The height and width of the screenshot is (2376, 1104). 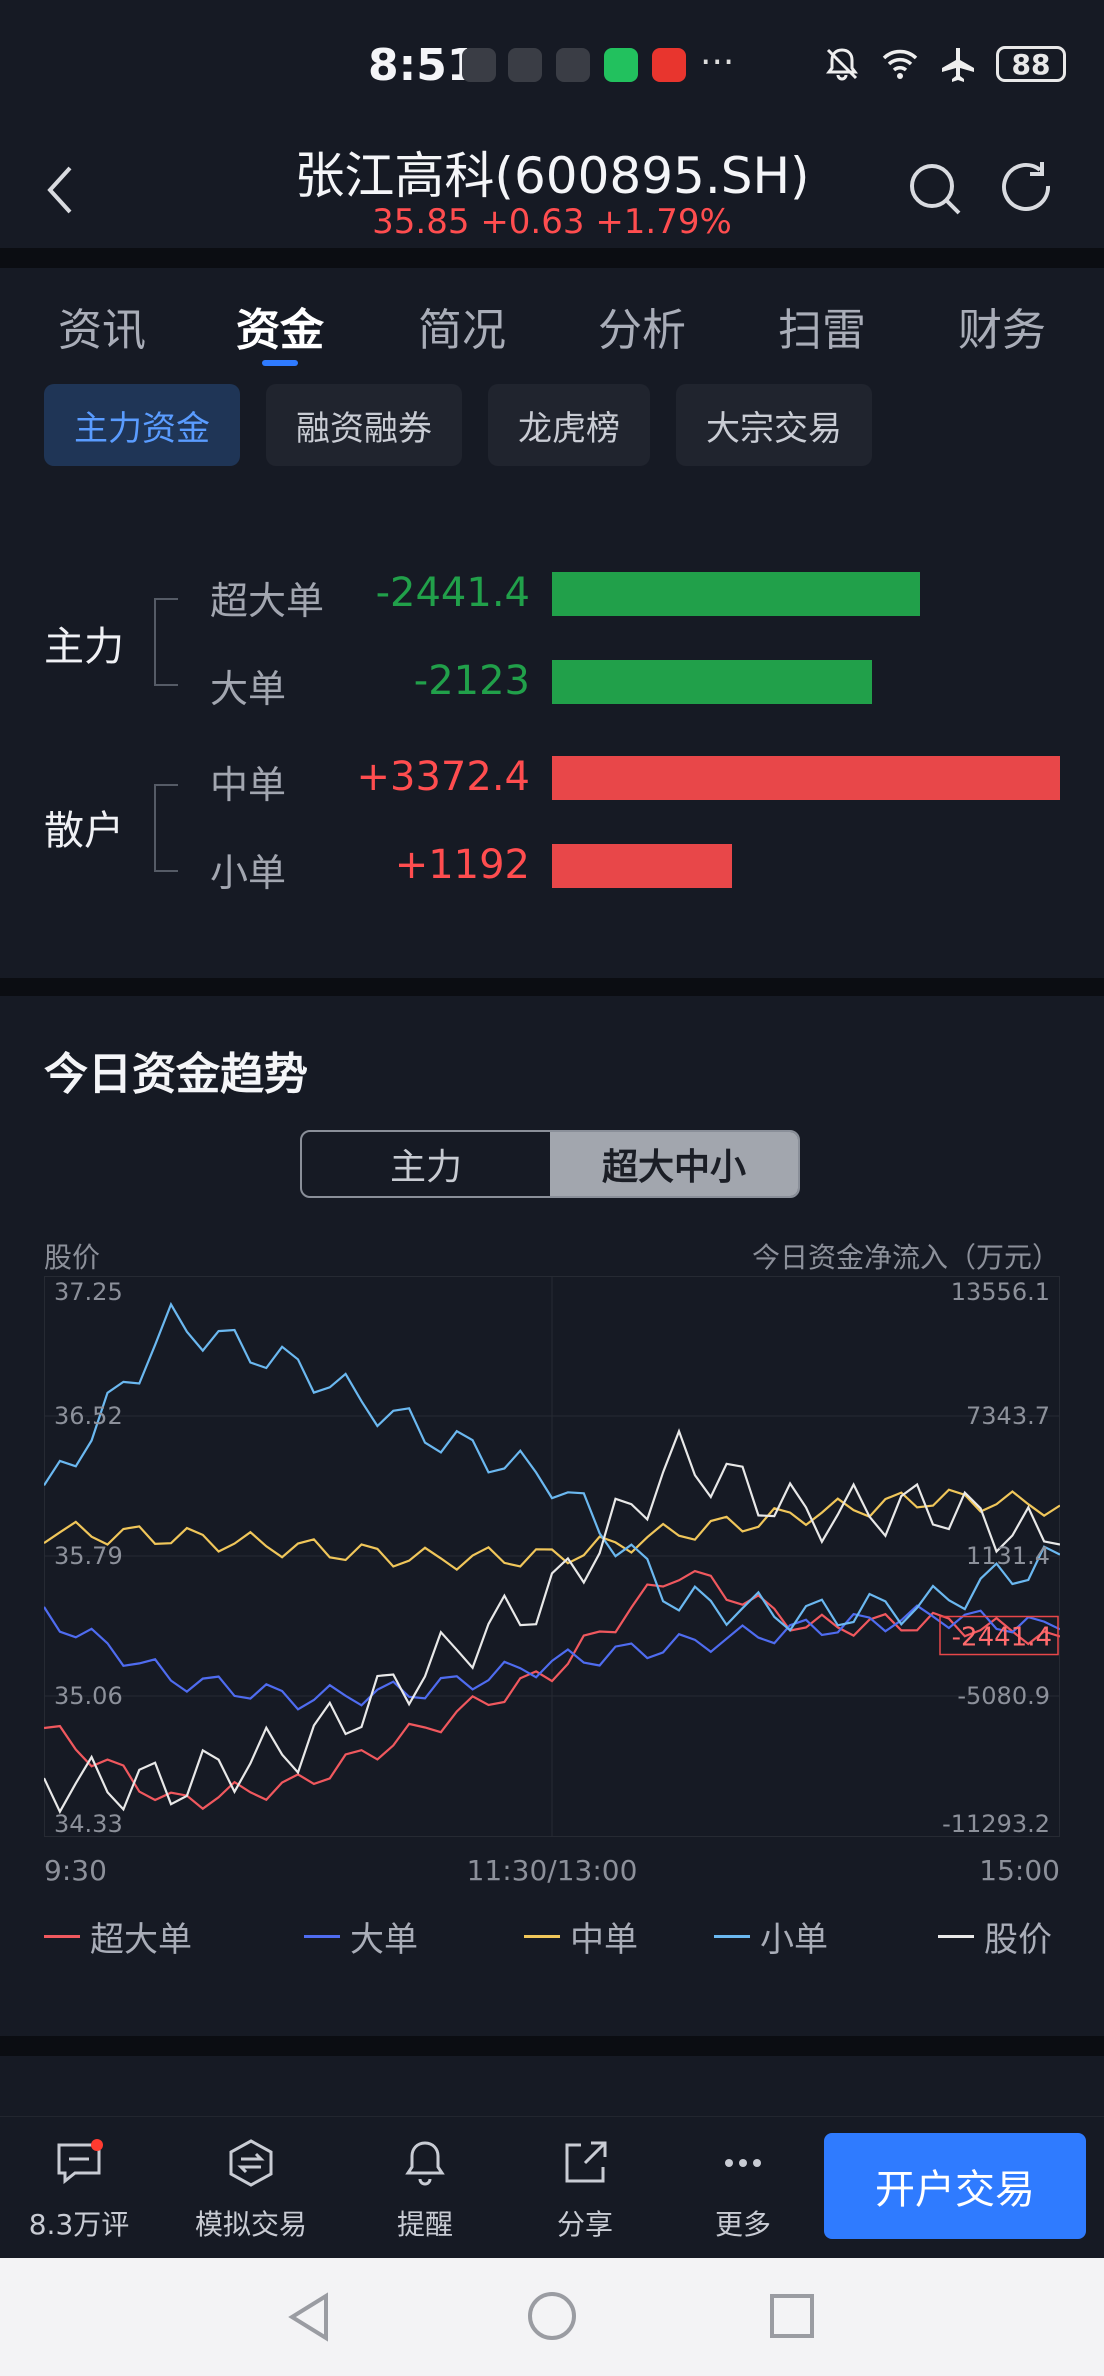 I want to click on stock-price-change: 35.85 +0.63 +1.79%, so click(x=552, y=222).